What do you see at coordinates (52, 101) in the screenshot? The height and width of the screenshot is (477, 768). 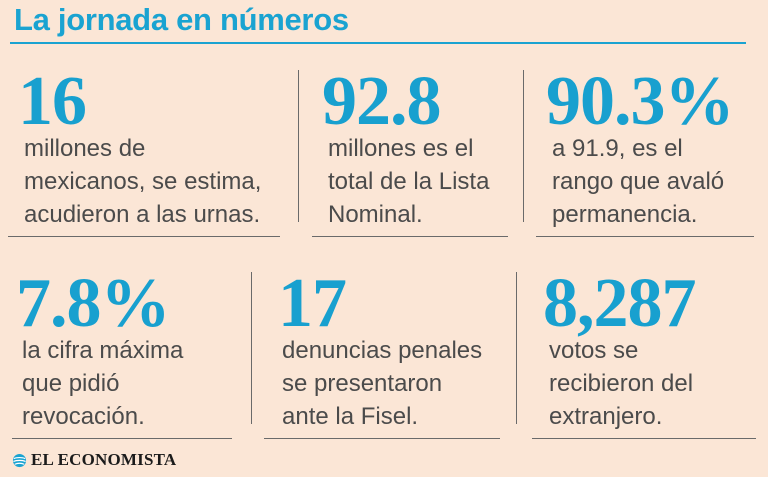 I see `stat-number: 16` at bounding box center [52, 101].